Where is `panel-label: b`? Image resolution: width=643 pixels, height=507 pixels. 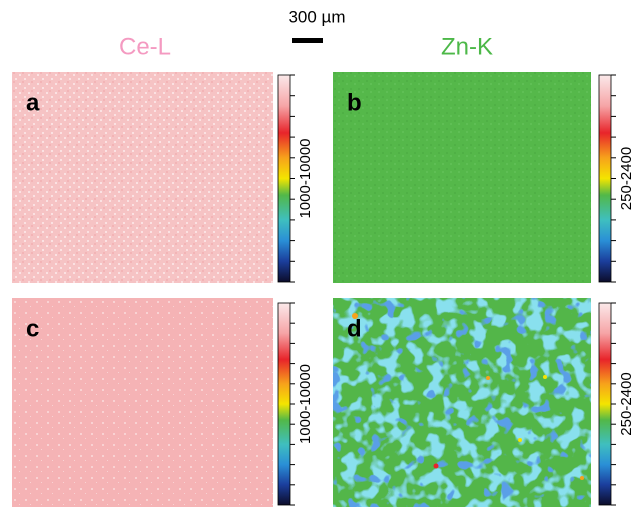 panel-label: b is located at coordinates (354, 102).